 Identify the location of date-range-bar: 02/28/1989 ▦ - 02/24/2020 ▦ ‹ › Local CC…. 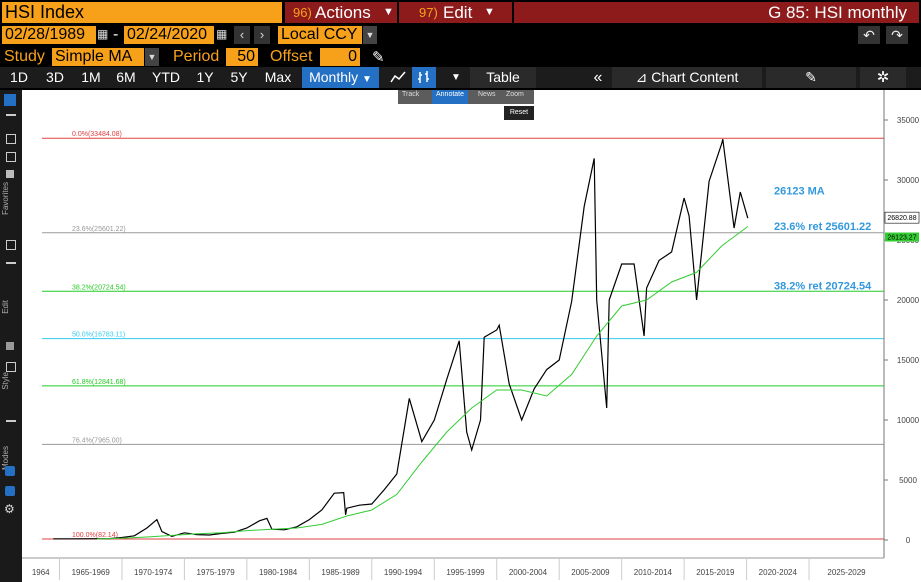
(460, 35).